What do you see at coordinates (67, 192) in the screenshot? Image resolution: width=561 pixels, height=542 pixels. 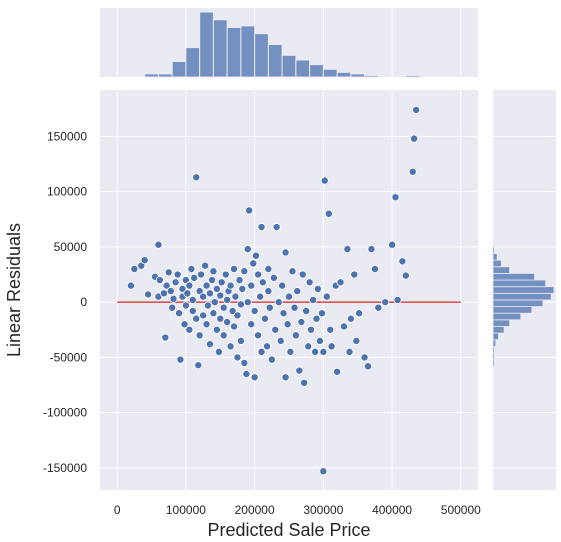 I see `y-tick-label: 100000` at bounding box center [67, 192].